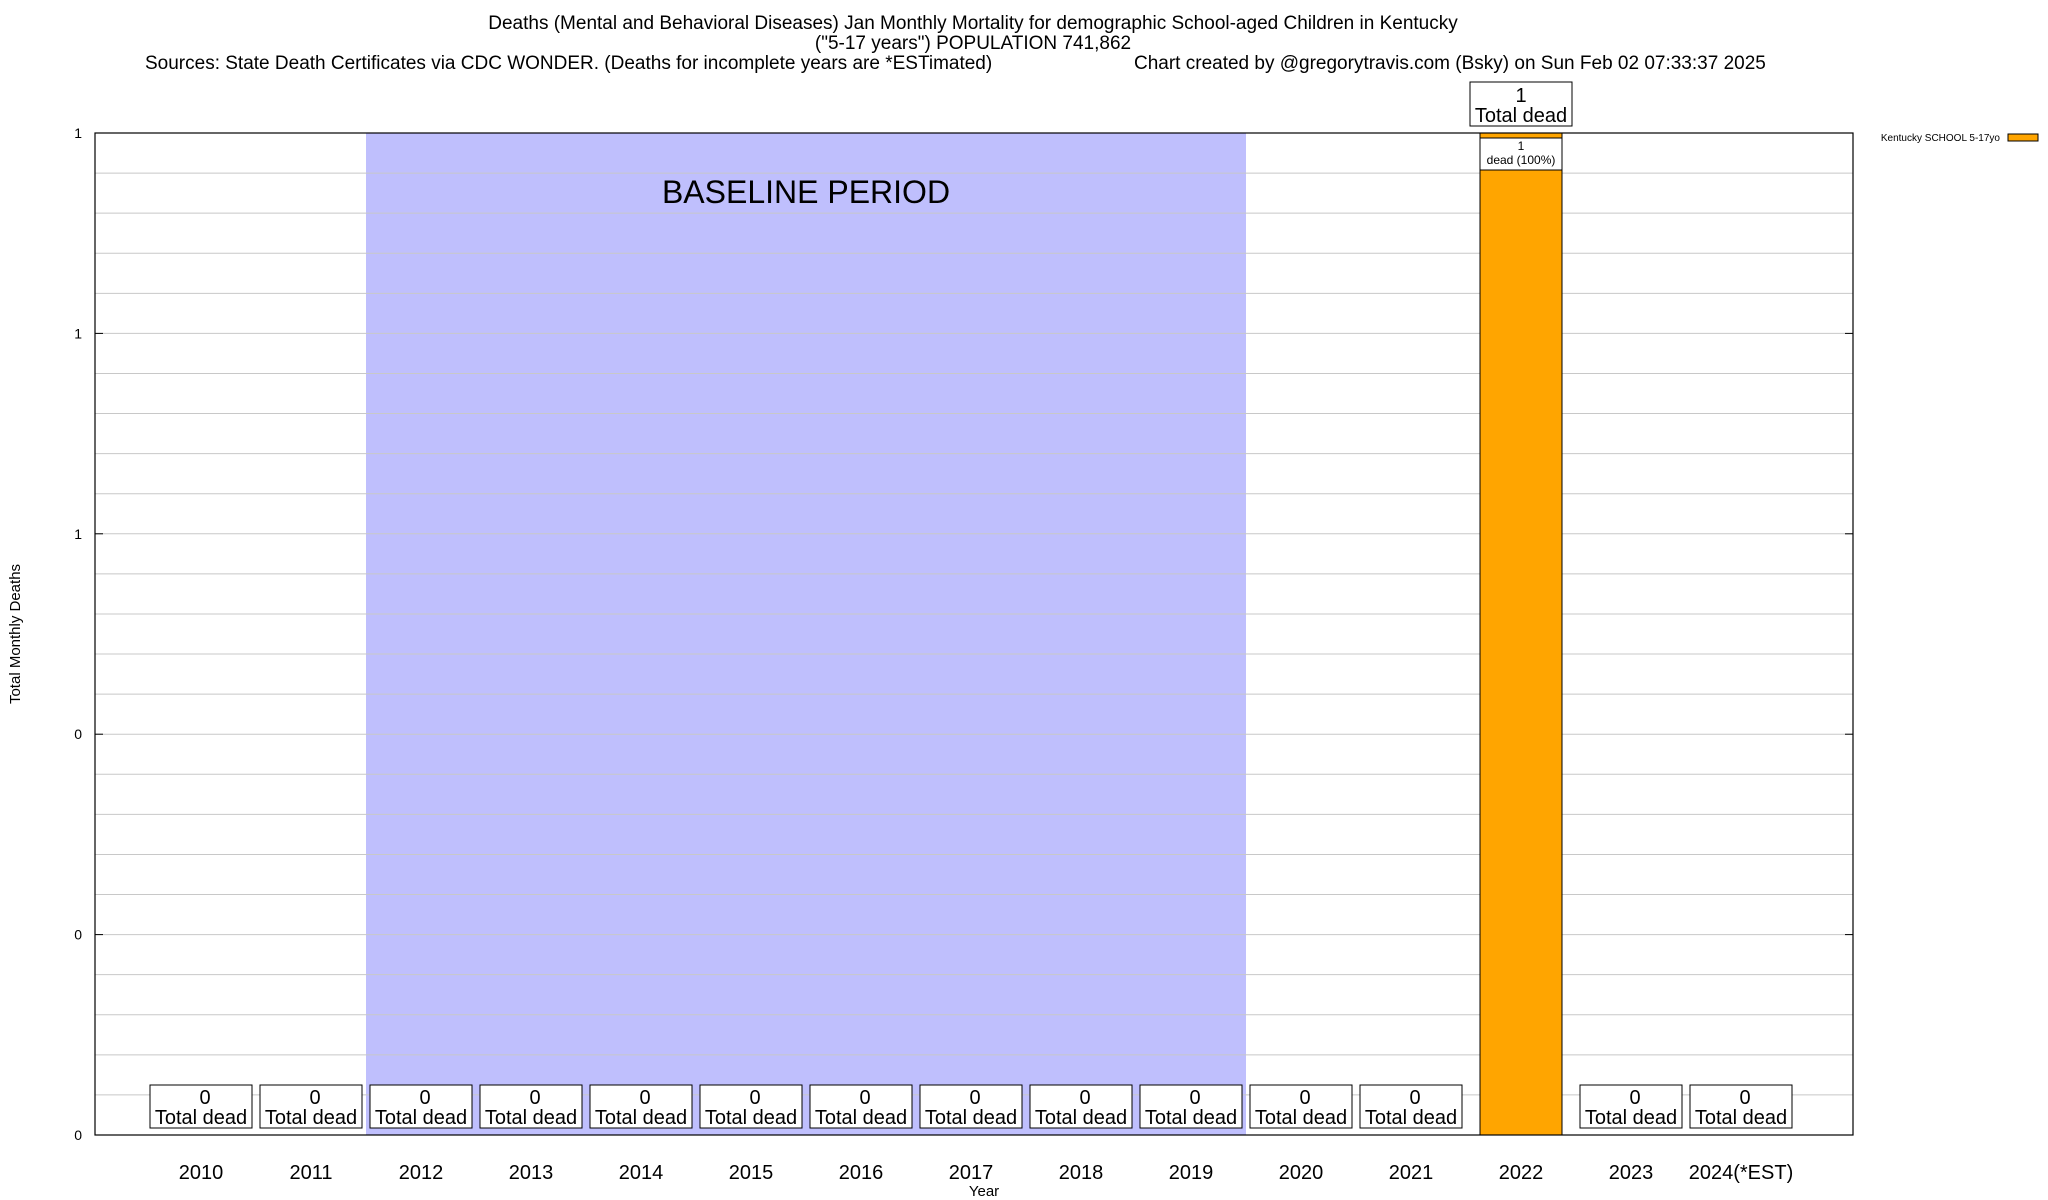 The image size is (2048, 1200). I want to click on chart-title-line2: ("5-17 years") POPULATION 741,862, so click(973, 43).